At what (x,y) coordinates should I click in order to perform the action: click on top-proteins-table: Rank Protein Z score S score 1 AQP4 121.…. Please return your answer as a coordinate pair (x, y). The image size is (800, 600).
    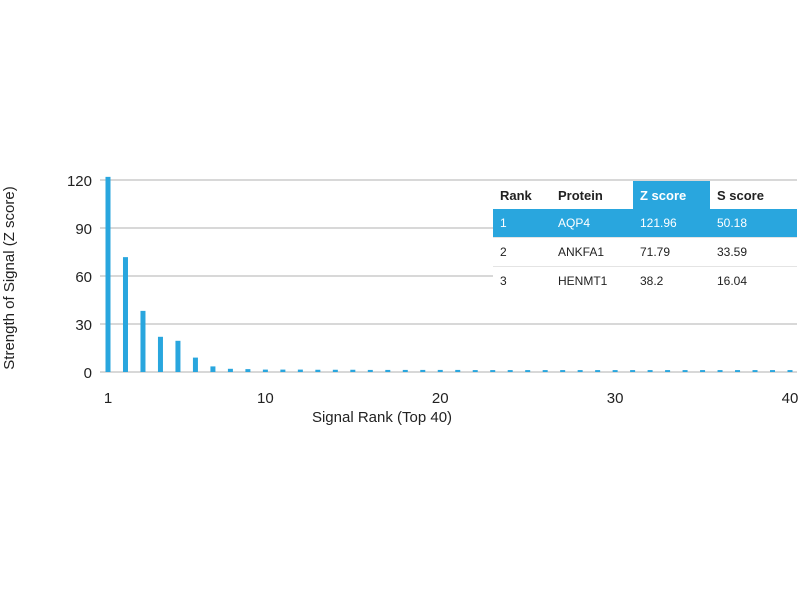
    Looking at the image, I should click on (645, 238).